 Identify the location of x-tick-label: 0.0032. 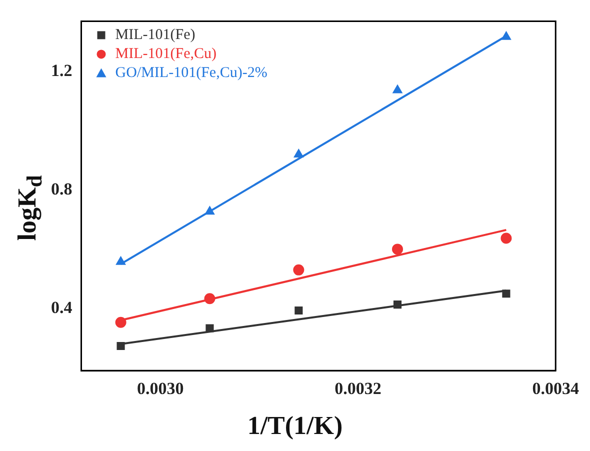
(358, 388).